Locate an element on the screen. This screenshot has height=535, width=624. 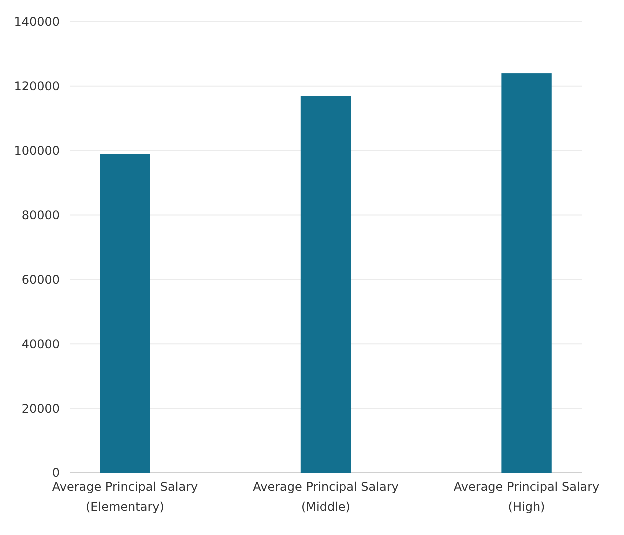
y-tick-label: 80000 is located at coordinates (41, 215).